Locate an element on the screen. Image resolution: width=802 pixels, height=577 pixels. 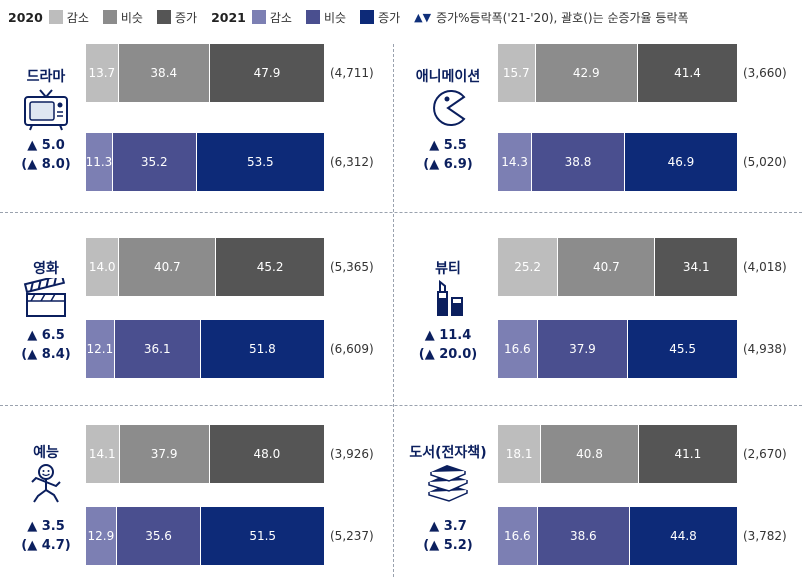
segment-value-label: 44.8 is located at coordinates (683, 536).